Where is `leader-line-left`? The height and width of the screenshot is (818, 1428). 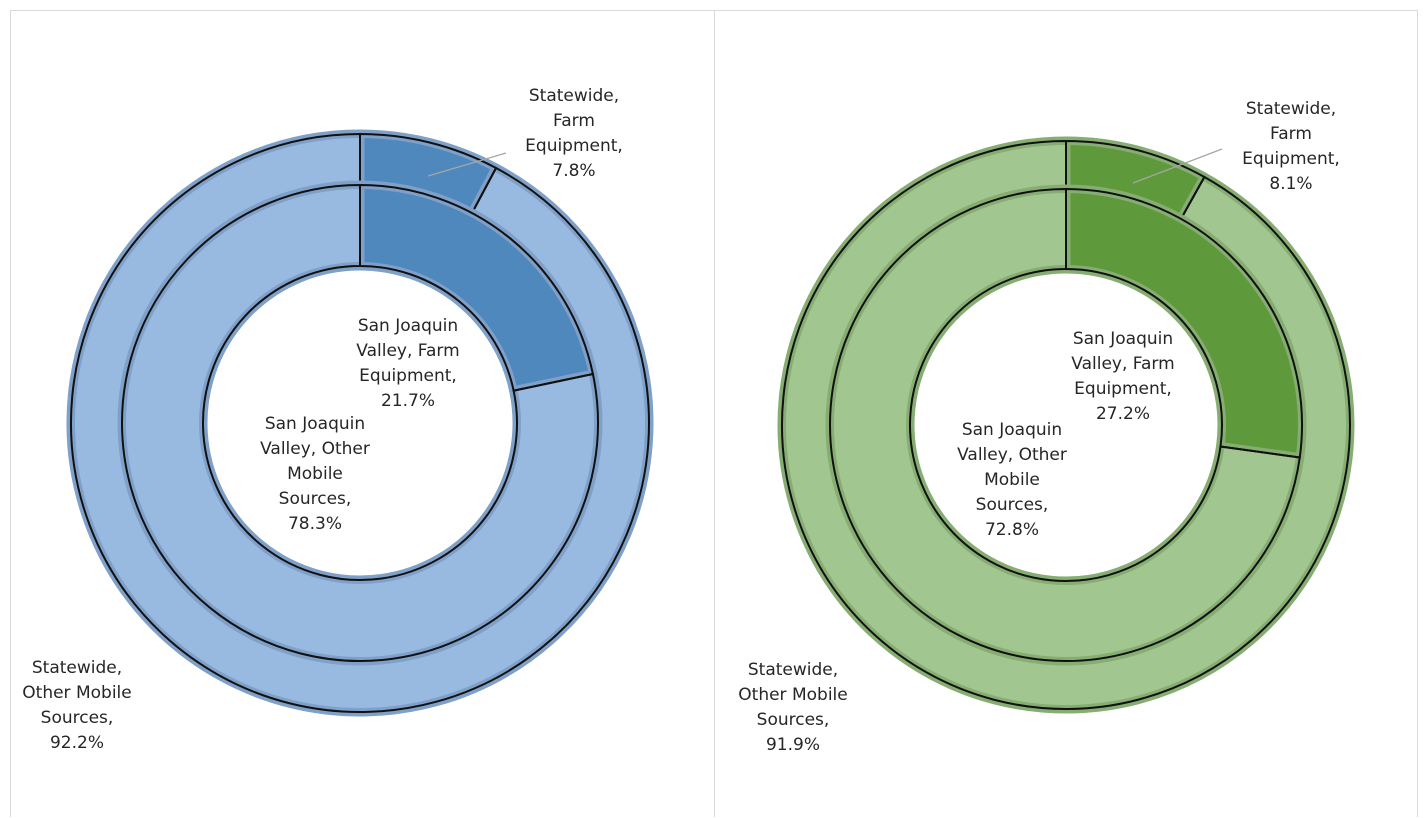
leader-line-left is located at coordinates (467, 164).